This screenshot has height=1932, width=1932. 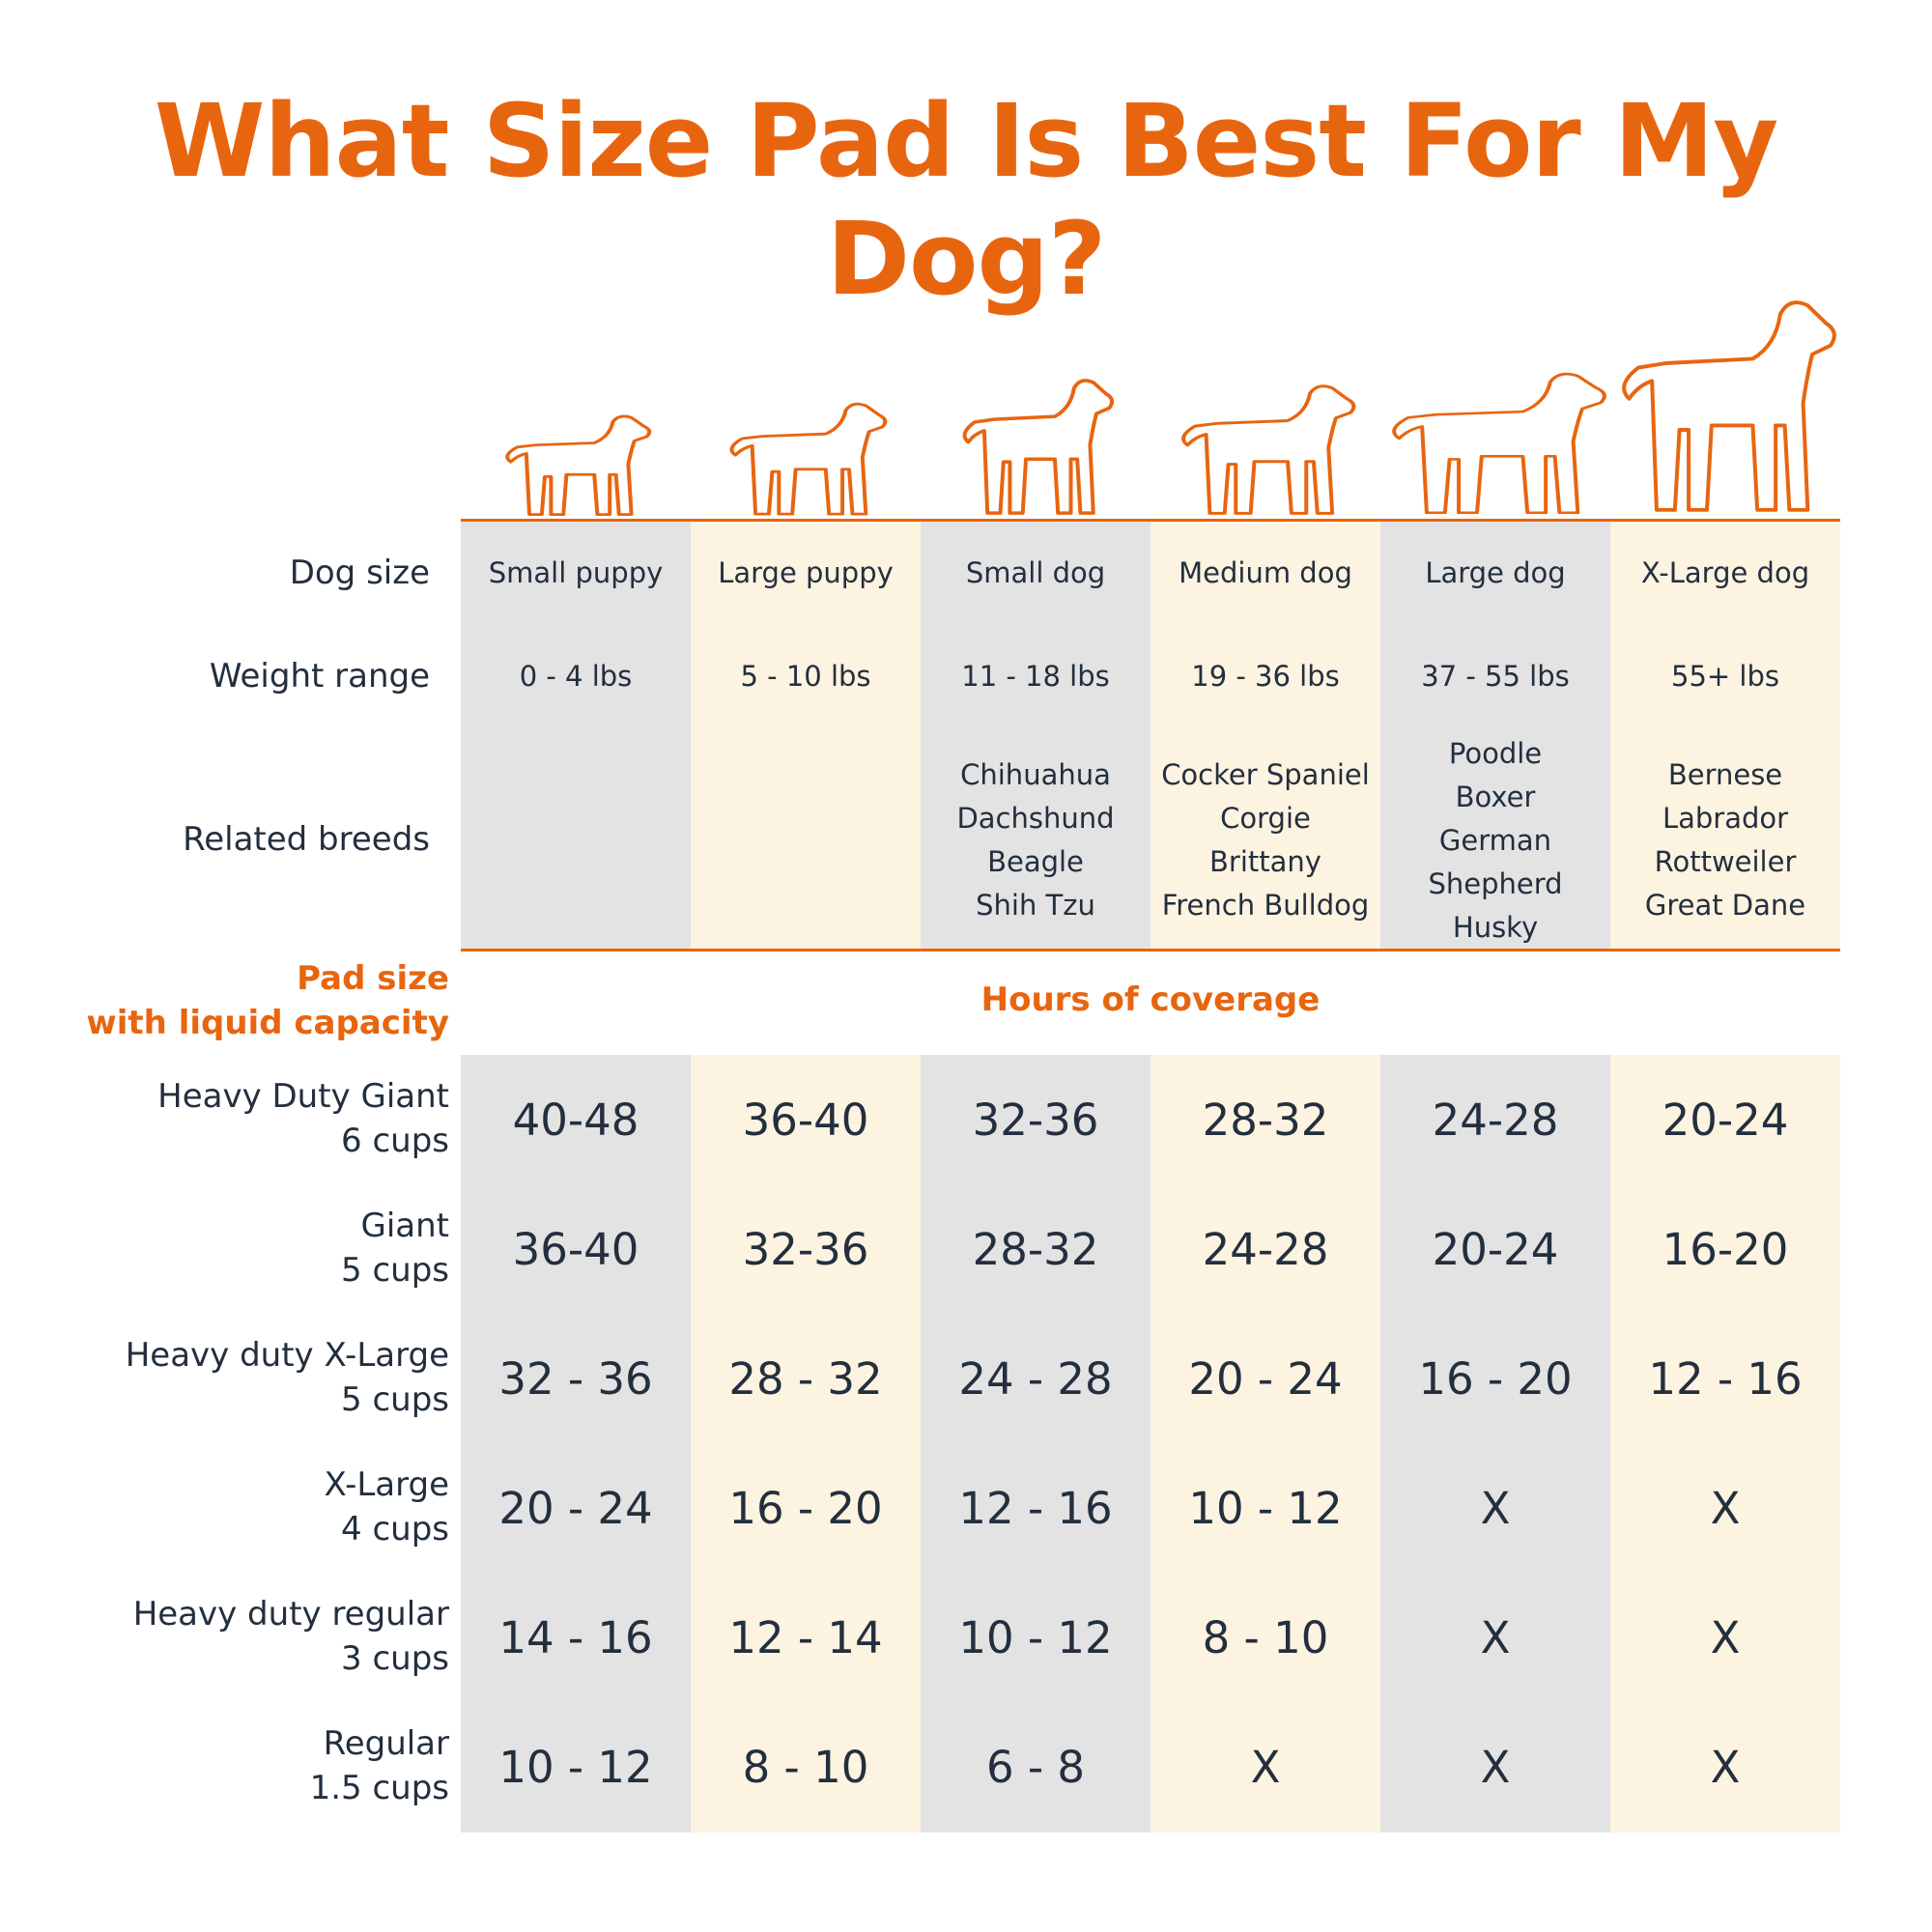 I want to click on pad-capacity-label: 1.5 cups, so click(x=379, y=1788).